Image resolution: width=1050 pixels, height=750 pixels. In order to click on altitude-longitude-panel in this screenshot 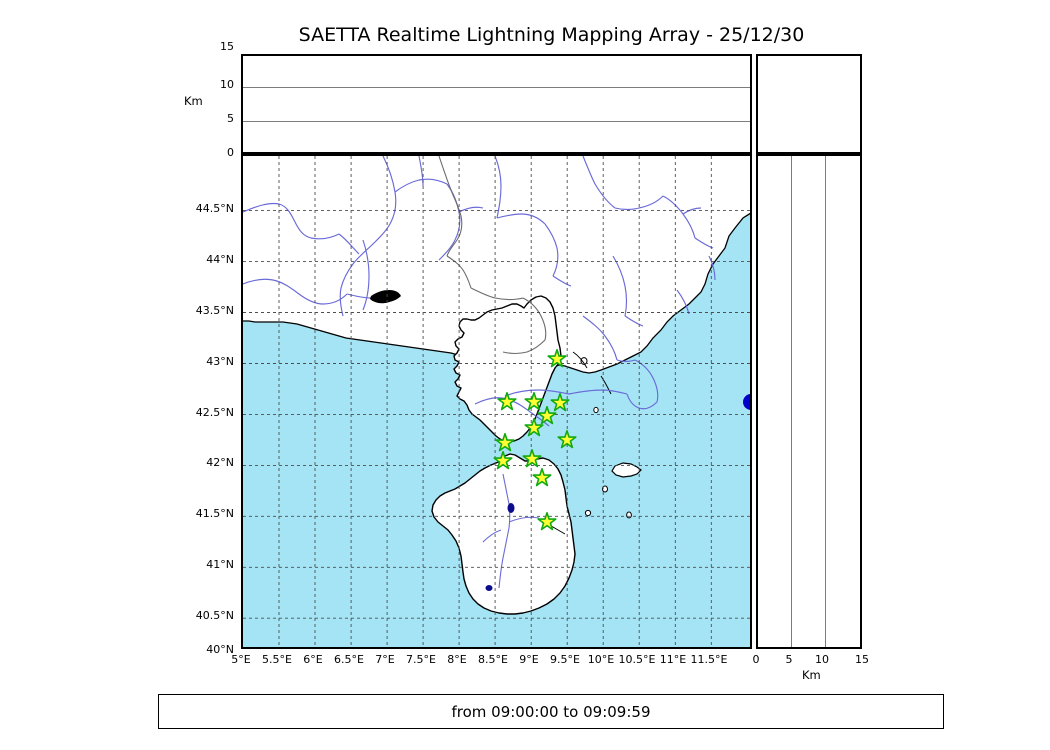, I will do `click(496, 104)`.